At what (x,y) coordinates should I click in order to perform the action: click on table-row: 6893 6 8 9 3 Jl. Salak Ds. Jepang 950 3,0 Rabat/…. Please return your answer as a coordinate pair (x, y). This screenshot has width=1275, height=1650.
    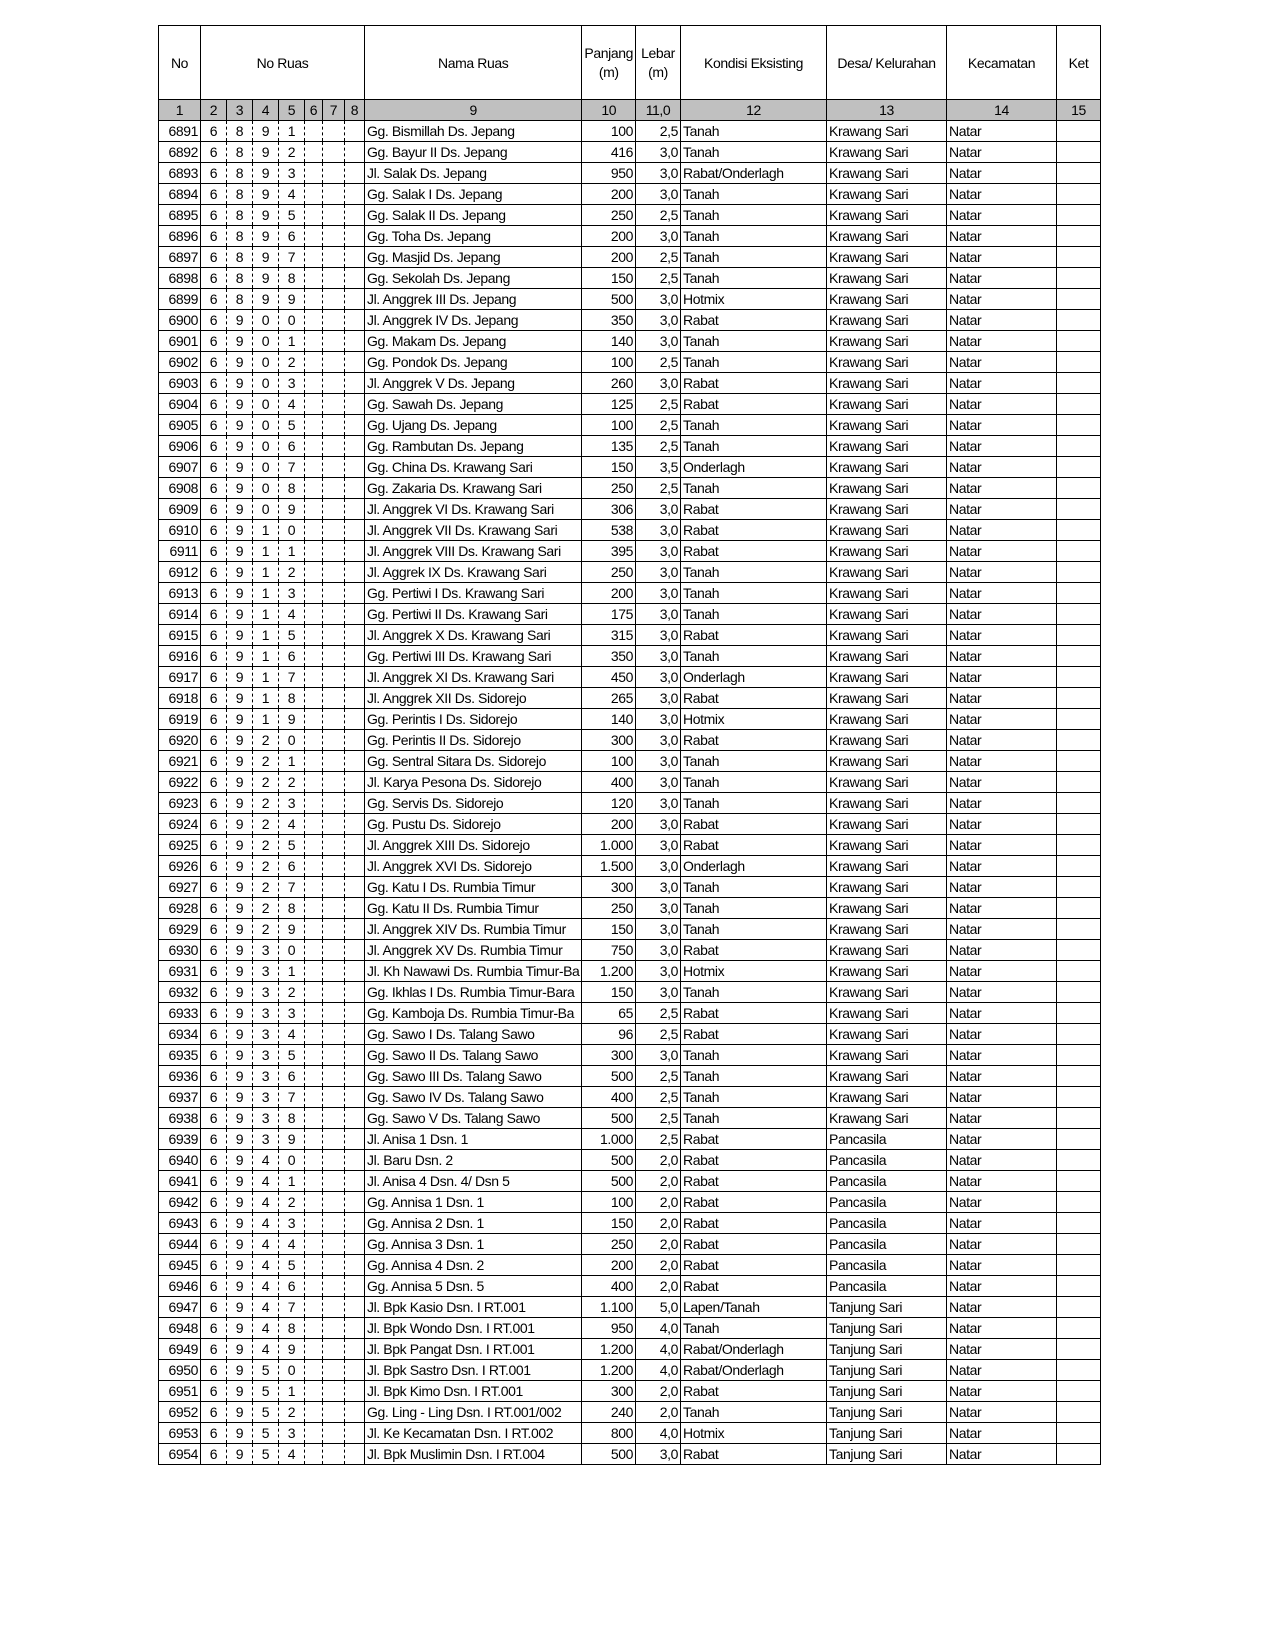
    Looking at the image, I should click on (630, 173).